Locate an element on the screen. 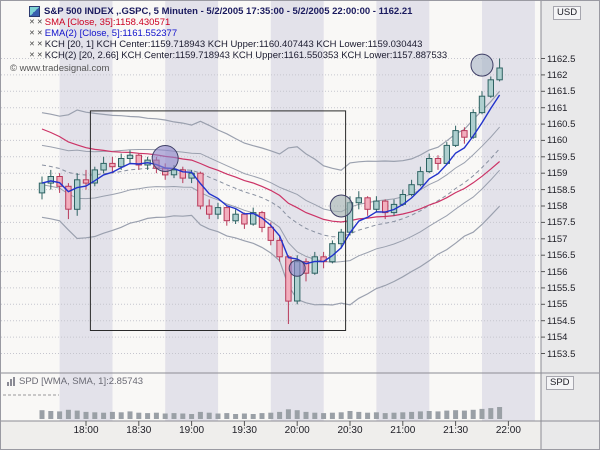  time-tick-label: 19:30 is located at coordinates (244, 430).